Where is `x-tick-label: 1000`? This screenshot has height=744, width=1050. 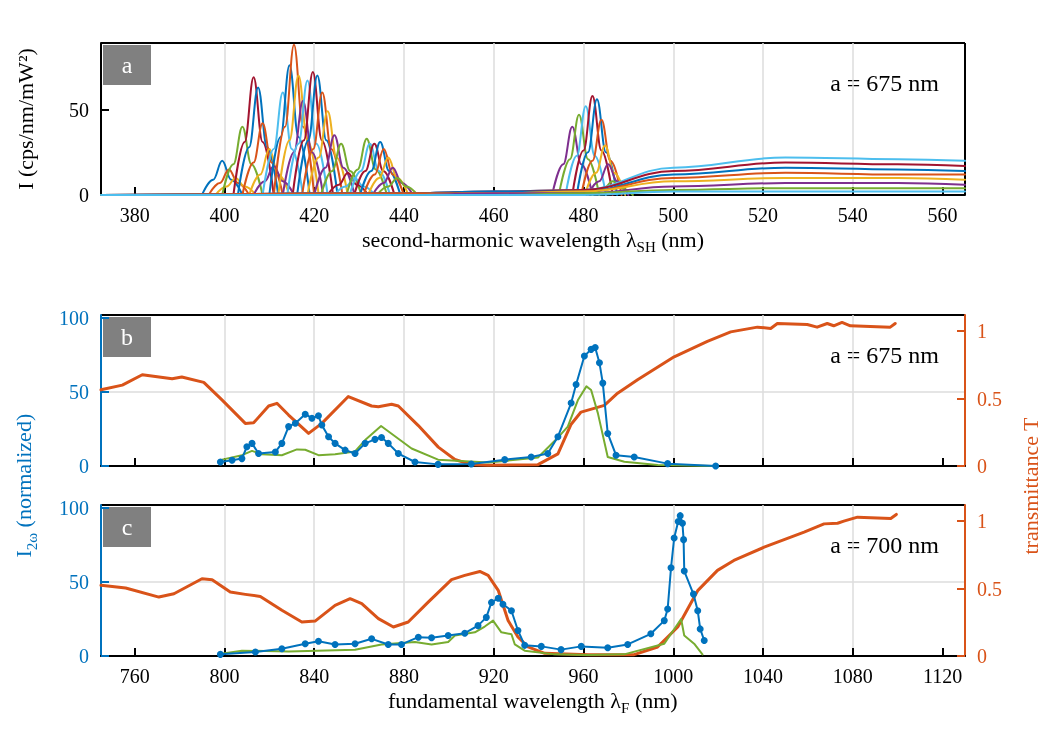
x-tick-label: 1000 is located at coordinates (673, 676).